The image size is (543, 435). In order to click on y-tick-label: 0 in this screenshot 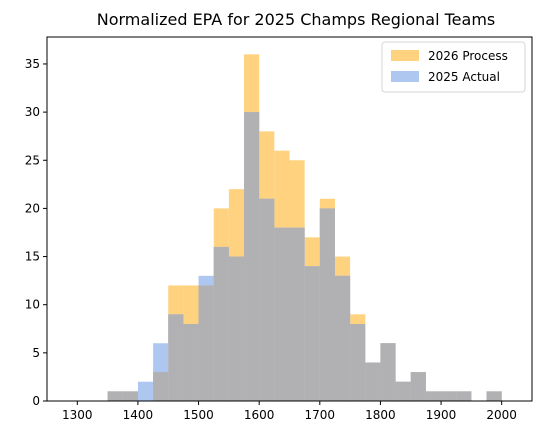, I will do `click(36, 401)`.